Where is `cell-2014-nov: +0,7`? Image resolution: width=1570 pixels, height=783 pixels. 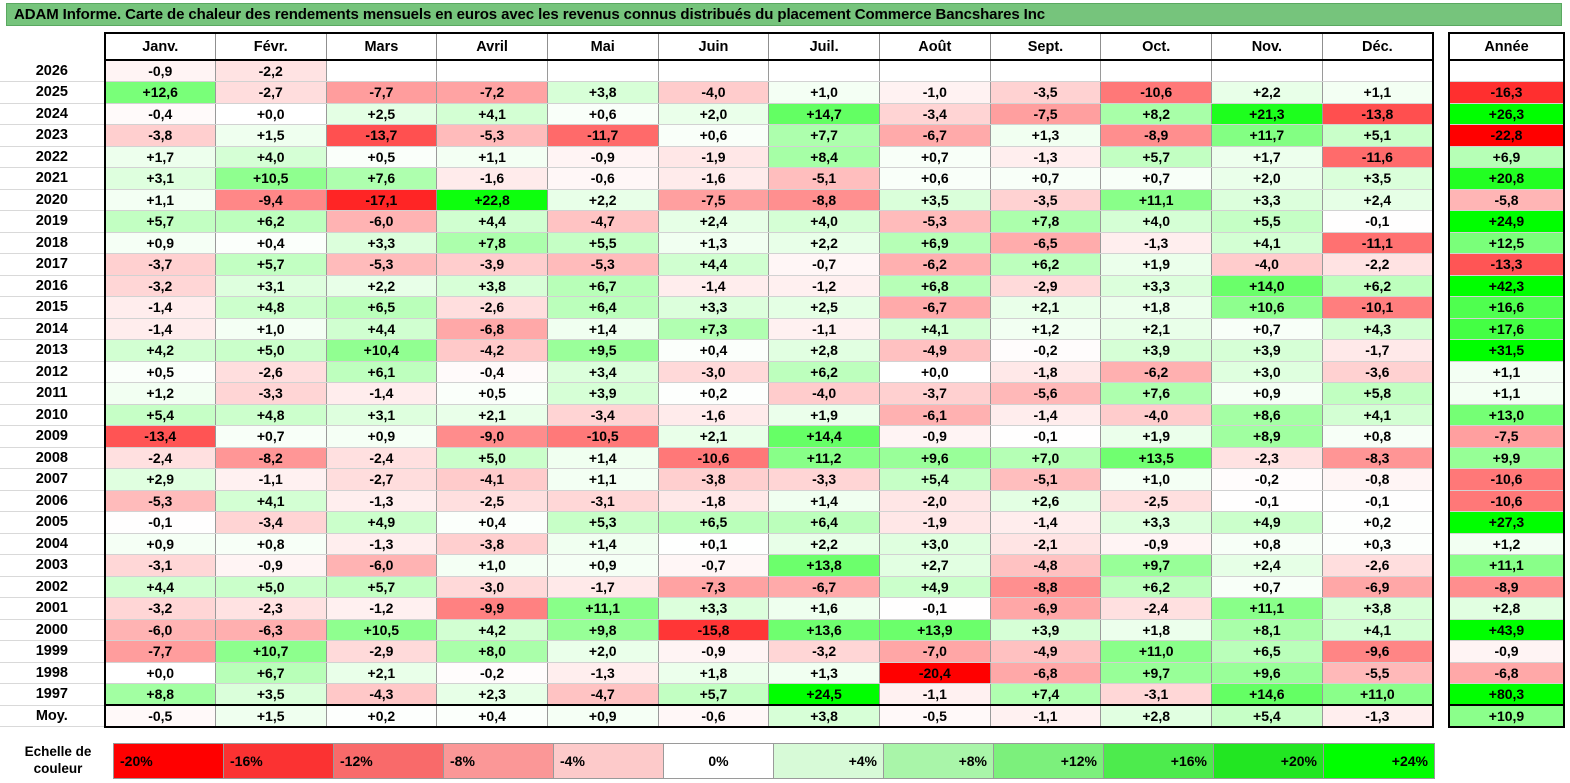
cell-2014-nov: +0,7 is located at coordinates (1267, 328).